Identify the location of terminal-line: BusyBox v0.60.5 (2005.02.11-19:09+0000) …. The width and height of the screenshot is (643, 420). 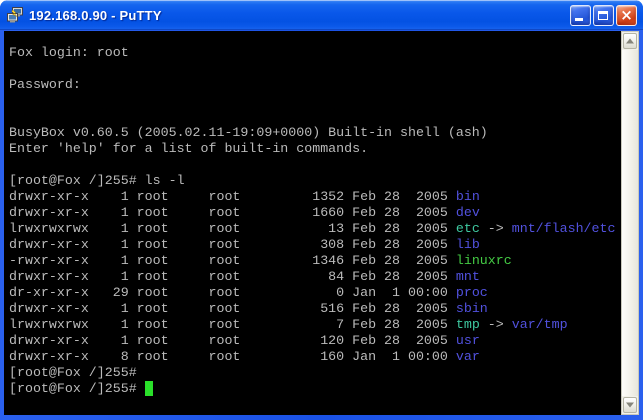
(315, 133).